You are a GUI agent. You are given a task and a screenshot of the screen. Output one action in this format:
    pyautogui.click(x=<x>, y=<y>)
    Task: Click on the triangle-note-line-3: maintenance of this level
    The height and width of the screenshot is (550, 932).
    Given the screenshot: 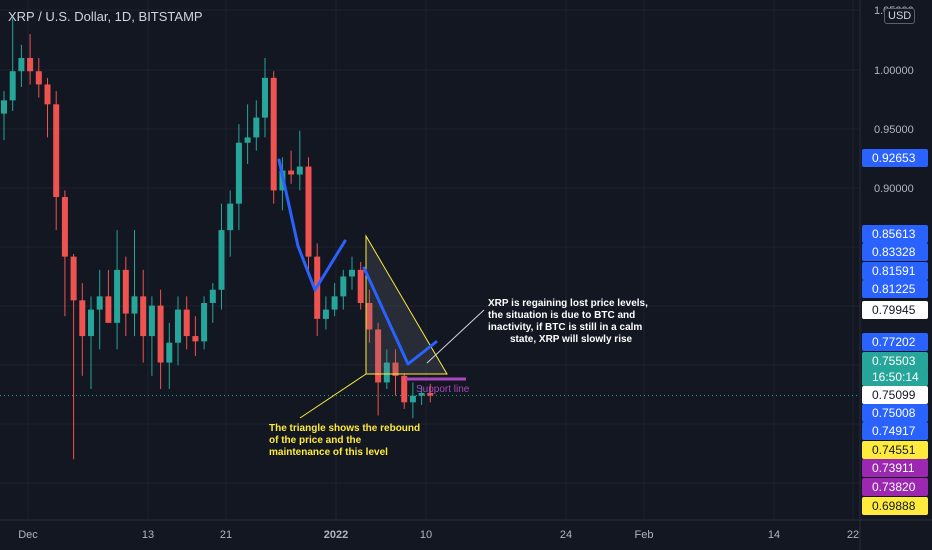 What is the action you would take?
    pyautogui.click(x=328, y=452)
    